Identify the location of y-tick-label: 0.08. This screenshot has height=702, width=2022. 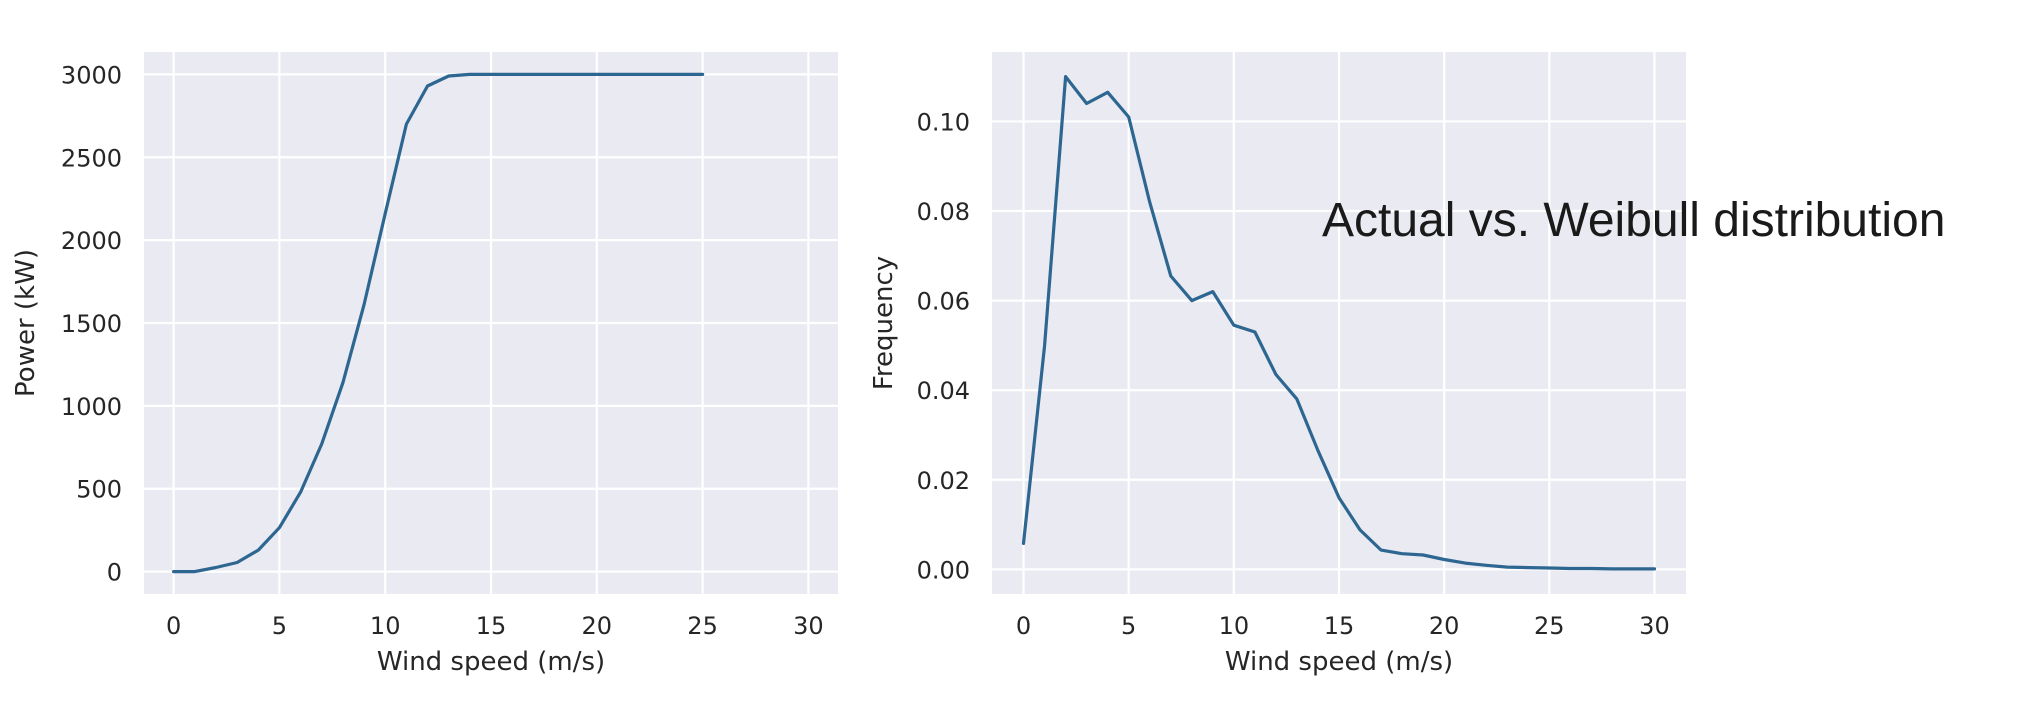
(943, 212).